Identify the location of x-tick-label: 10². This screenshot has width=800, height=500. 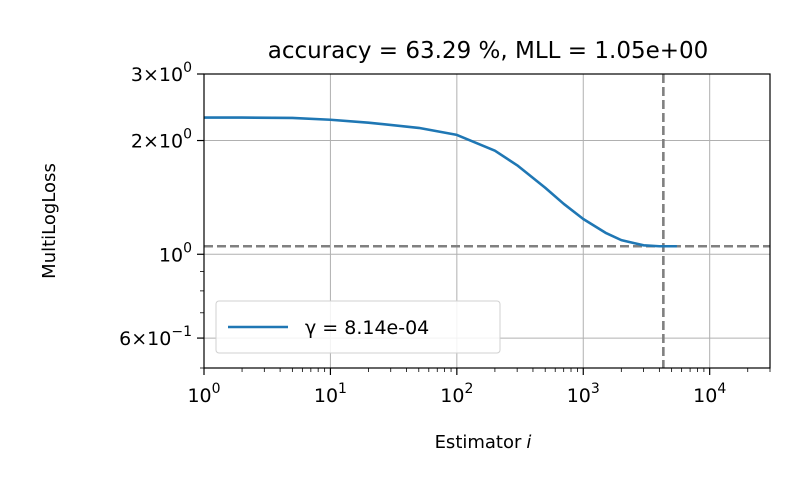
(456, 394).